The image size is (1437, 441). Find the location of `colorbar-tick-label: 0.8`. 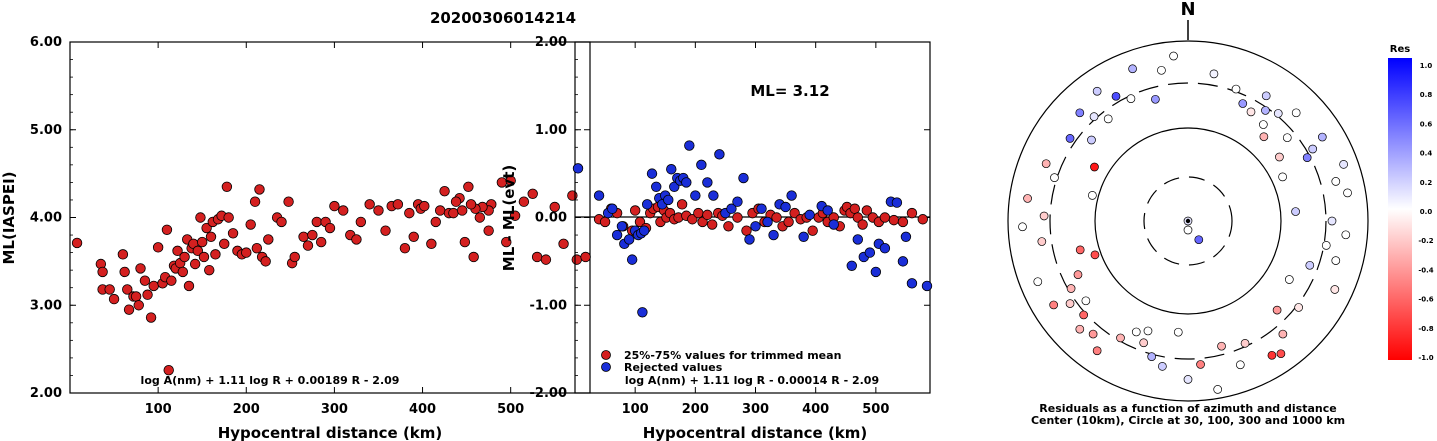

colorbar-tick-label: 0.8 is located at coordinates (1426, 95).